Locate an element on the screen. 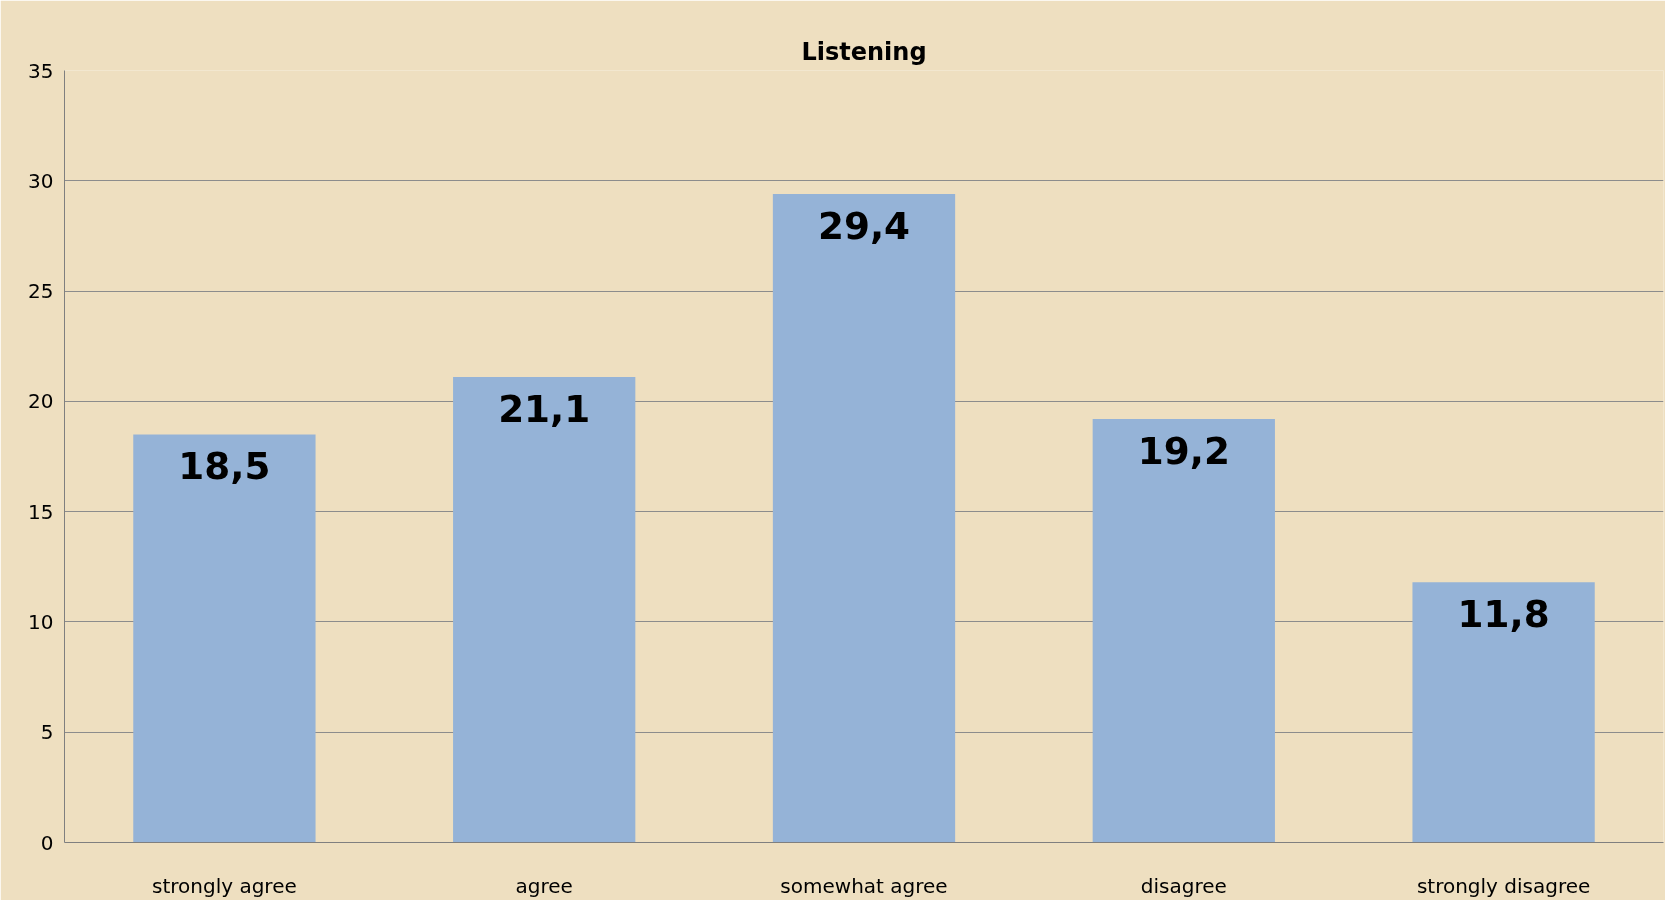 This screenshot has height=900, width=1665. x-tick-label: somewhat agree is located at coordinates (864, 885).